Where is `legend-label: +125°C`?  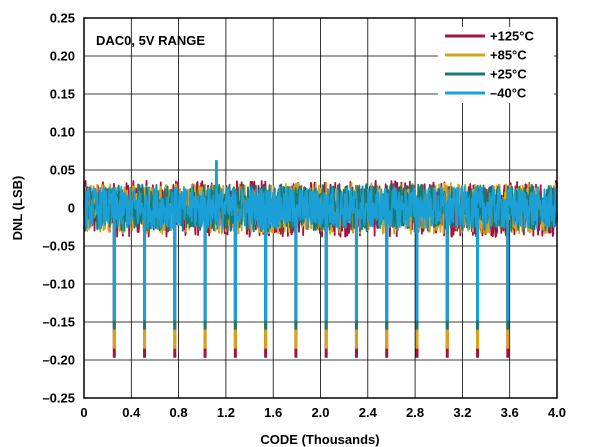
legend-label: +125°C is located at coordinates (512, 36).